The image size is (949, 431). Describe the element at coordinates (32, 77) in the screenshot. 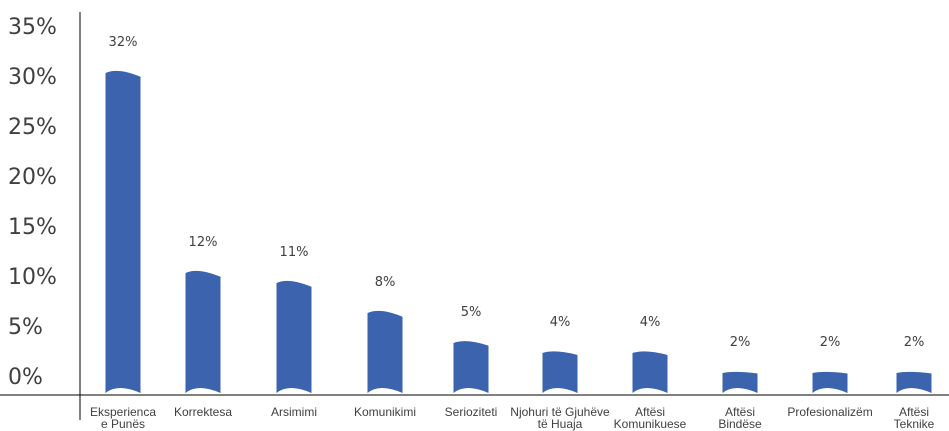

I see `y-tick-label: 30%` at that location.